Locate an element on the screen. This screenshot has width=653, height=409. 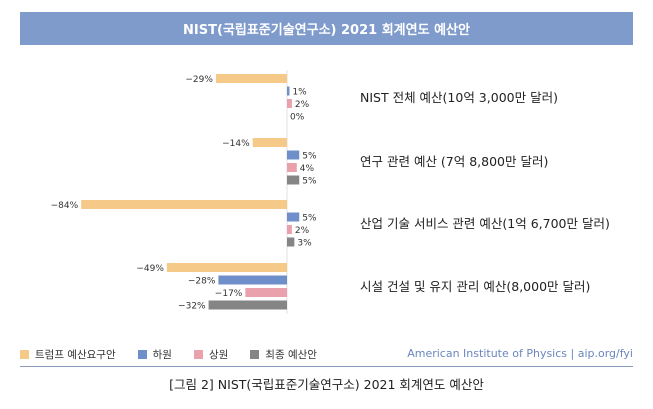
legend-swatch-final is located at coordinates (255, 354).